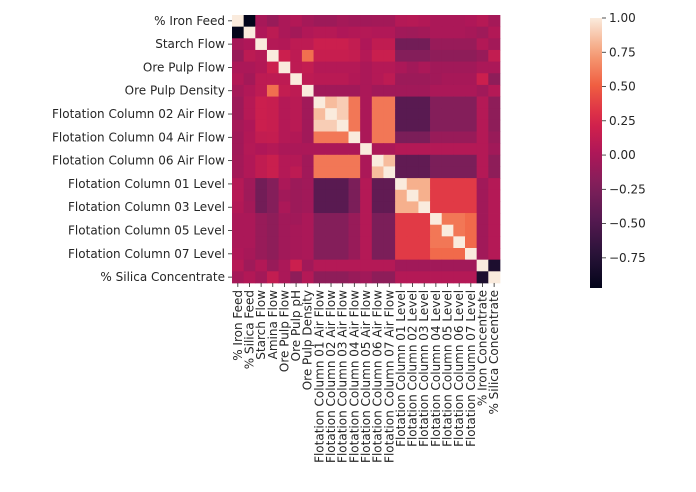 This screenshot has width=696, height=492. Describe the element at coordinates (238, 325) in the screenshot. I see `x-tick-label: % Iron Feed` at that location.